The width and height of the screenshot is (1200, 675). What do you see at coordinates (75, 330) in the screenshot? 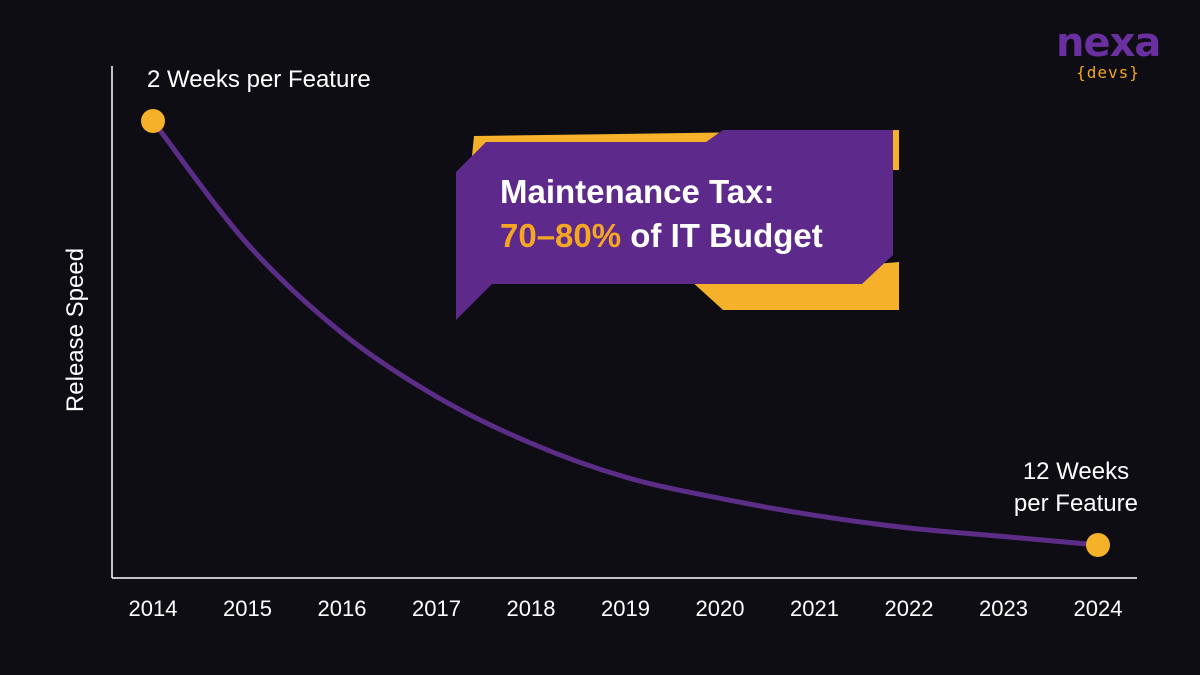
I see `y-axis-label: Release Speed` at bounding box center [75, 330].